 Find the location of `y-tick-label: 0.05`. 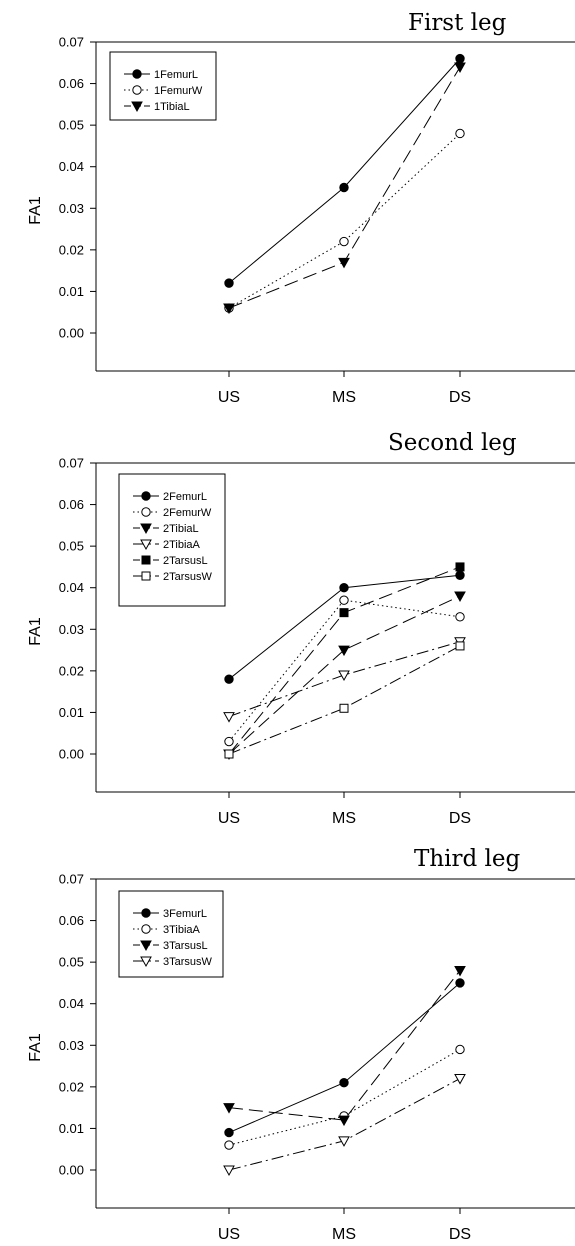

y-tick-label: 0.05 is located at coordinates (71, 125).